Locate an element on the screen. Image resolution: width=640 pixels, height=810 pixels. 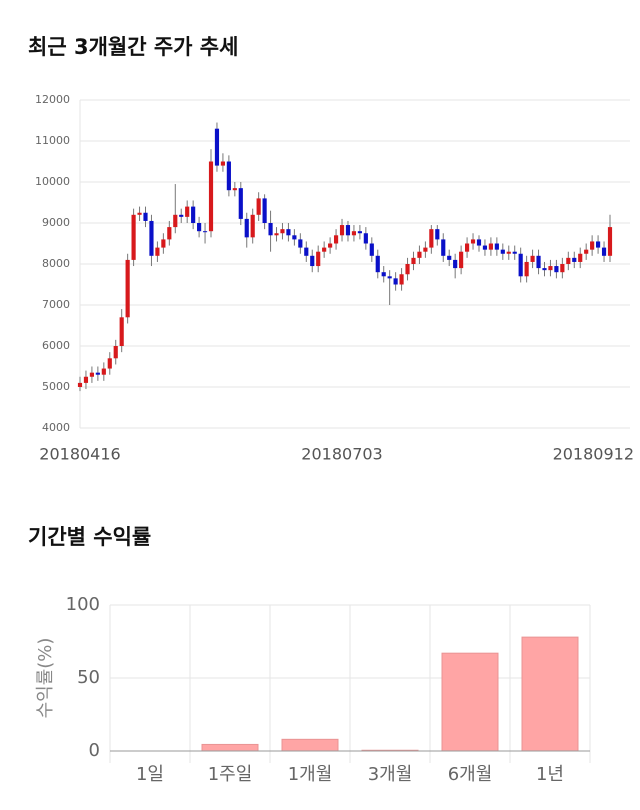
x-tick-label: 6개월 is located at coordinates (470, 774).